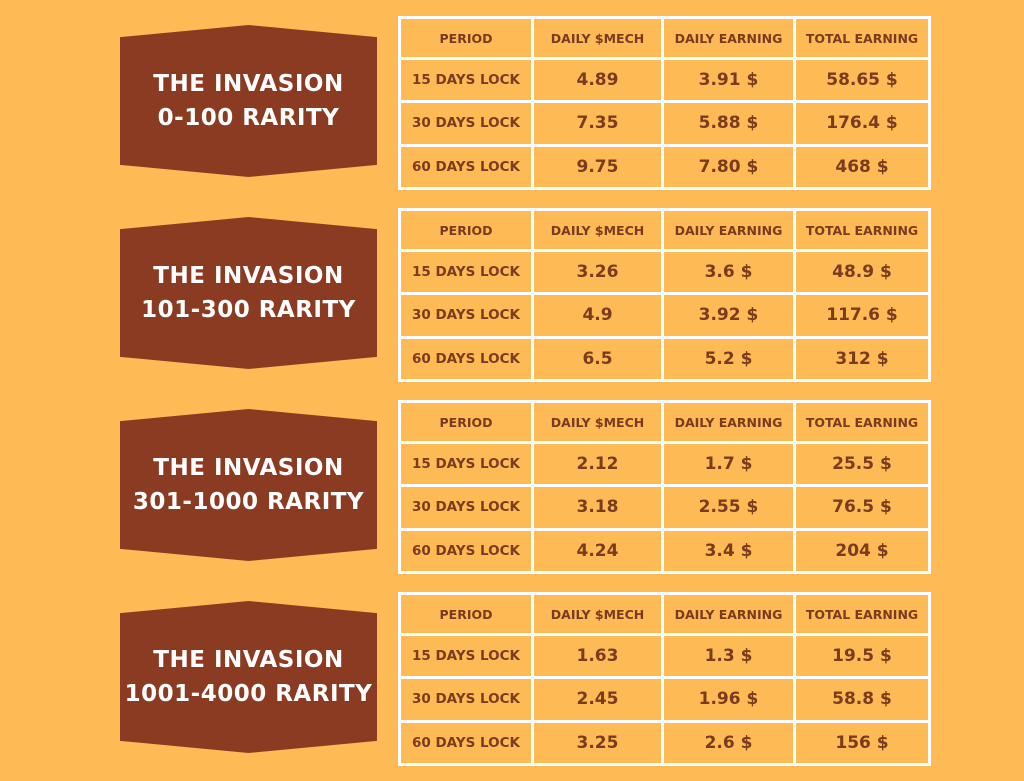 The height and width of the screenshot is (781, 1024). Describe the element at coordinates (728, 80) in the screenshot. I see `daily-earning-cell: 3.91 $` at that location.